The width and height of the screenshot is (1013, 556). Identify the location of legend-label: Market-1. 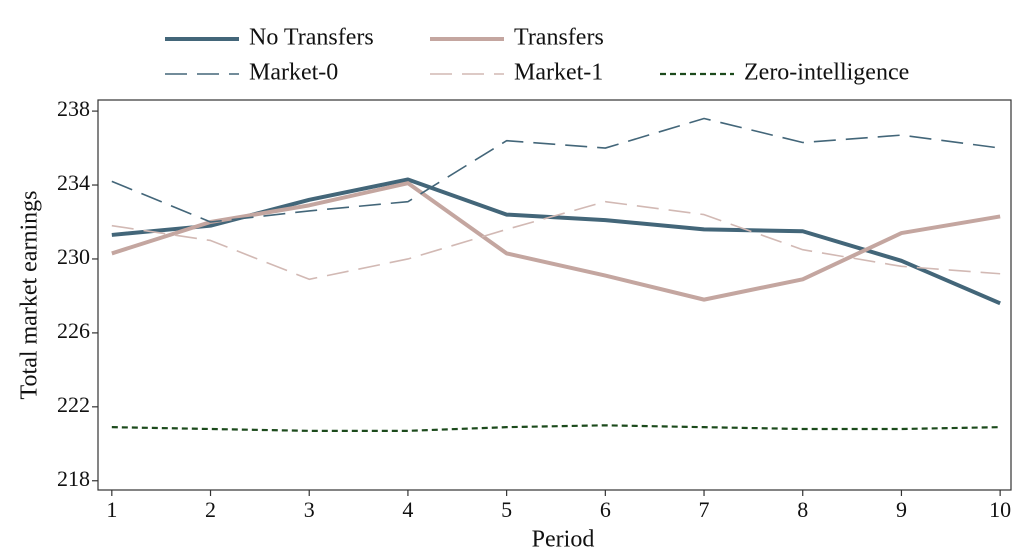
(558, 73).